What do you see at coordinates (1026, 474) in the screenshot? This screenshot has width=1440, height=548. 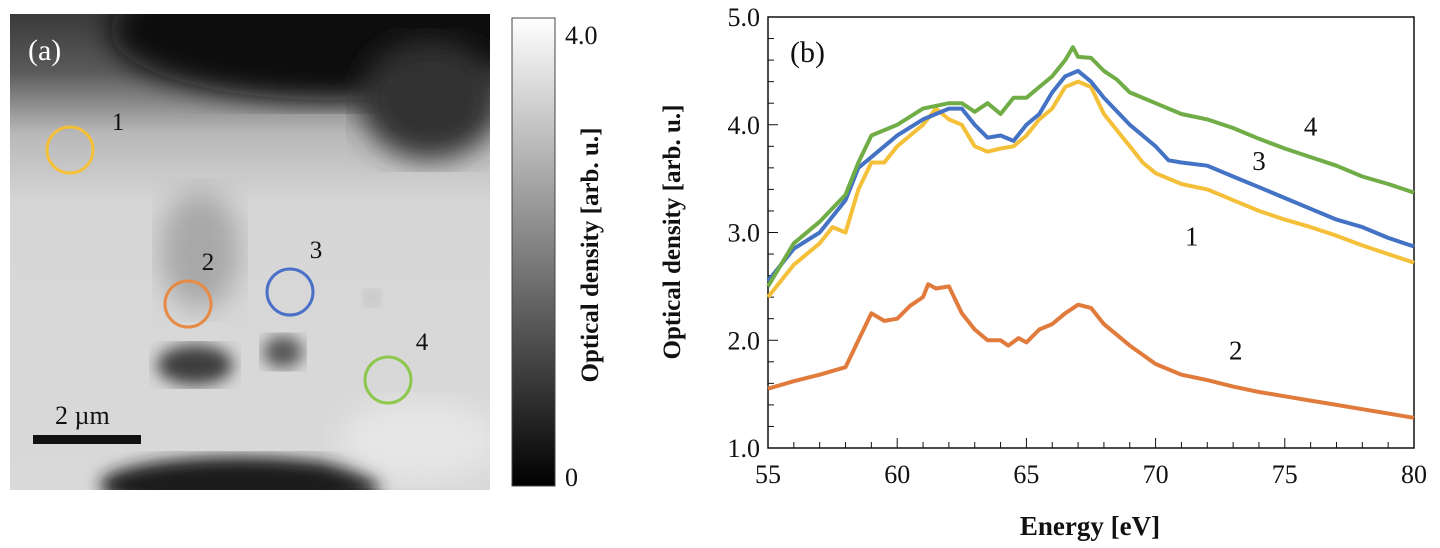 I see `x-tick-label: 65` at bounding box center [1026, 474].